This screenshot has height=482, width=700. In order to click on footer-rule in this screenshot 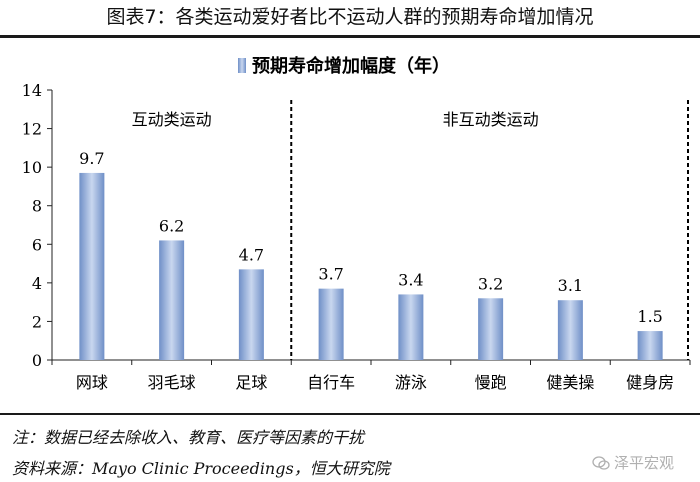, I will do `click(350, 414)`.